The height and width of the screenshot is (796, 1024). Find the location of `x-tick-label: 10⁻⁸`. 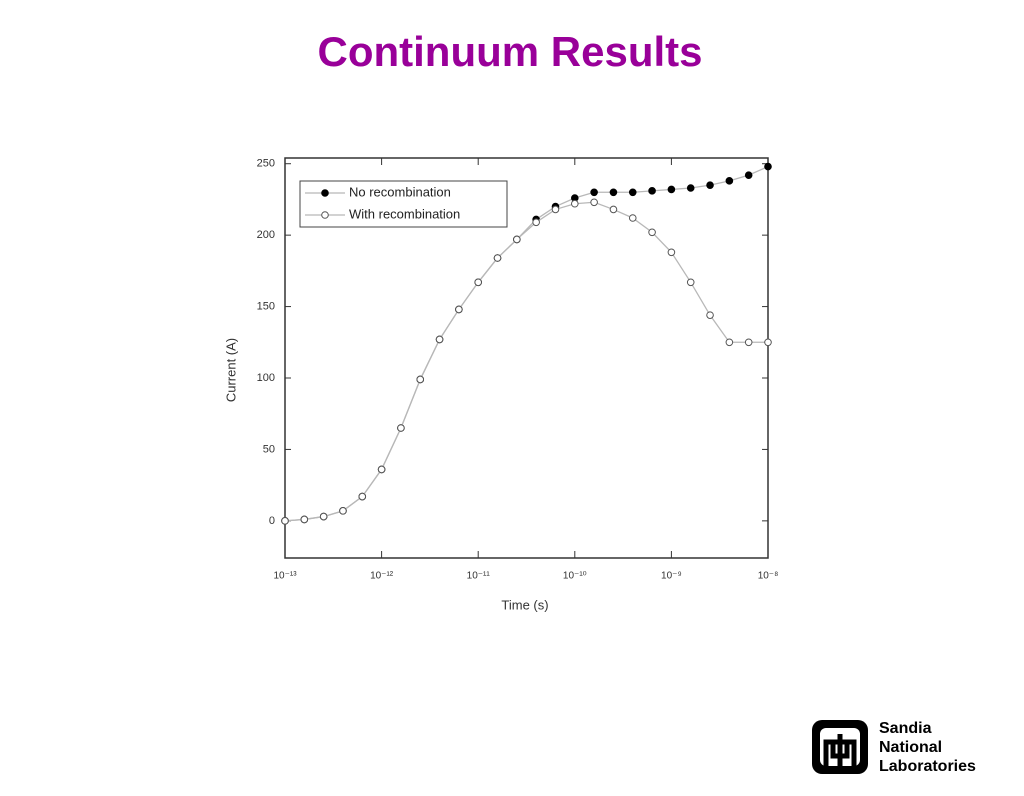

x-tick-label: 10⁻⁸ is located at coordinates (768, 576).